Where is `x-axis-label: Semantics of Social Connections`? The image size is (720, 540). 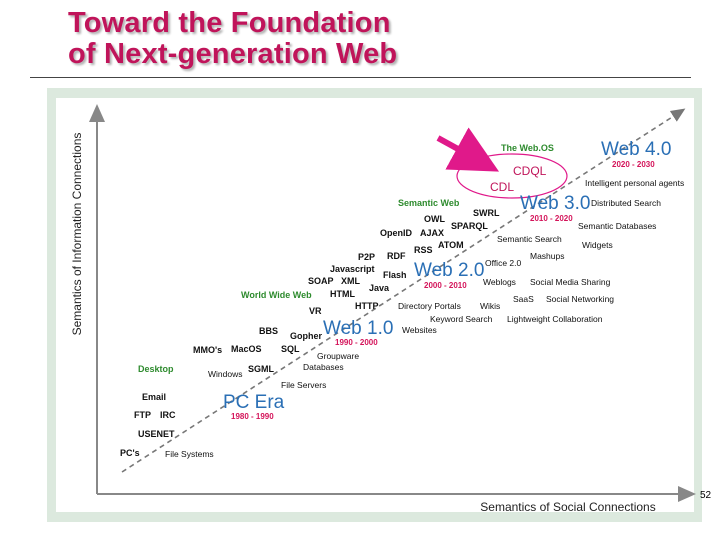
x-axis-label: Semantics of Social Connections is located at coordinates (567, 507).